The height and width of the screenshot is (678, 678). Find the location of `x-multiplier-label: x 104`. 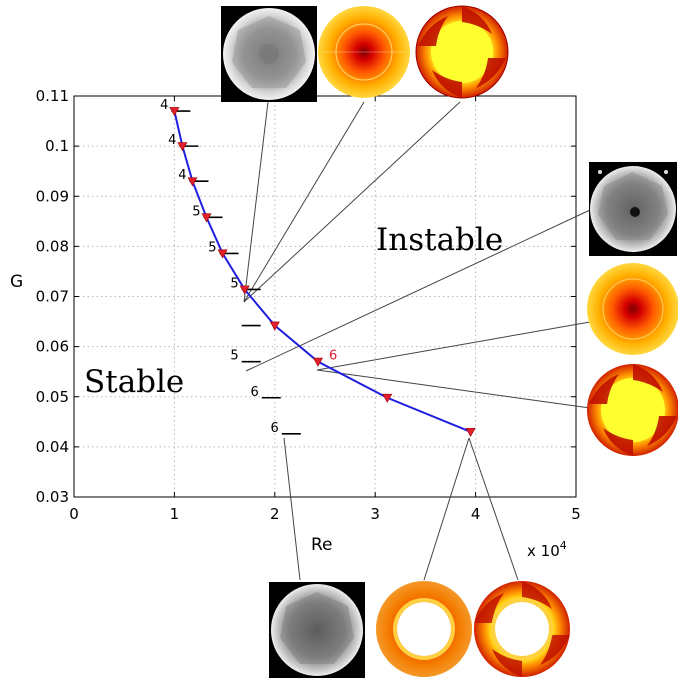

x-multiplier-label: x 104 is located at coordinates (547, 549).